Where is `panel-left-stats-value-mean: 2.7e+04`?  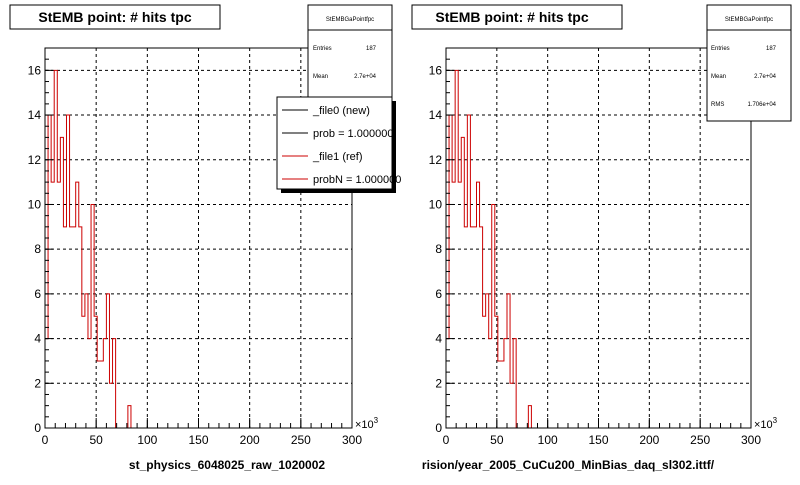
panel-left-stats-value-mean: 2.7e+04 is located at coordinates (365, 77).